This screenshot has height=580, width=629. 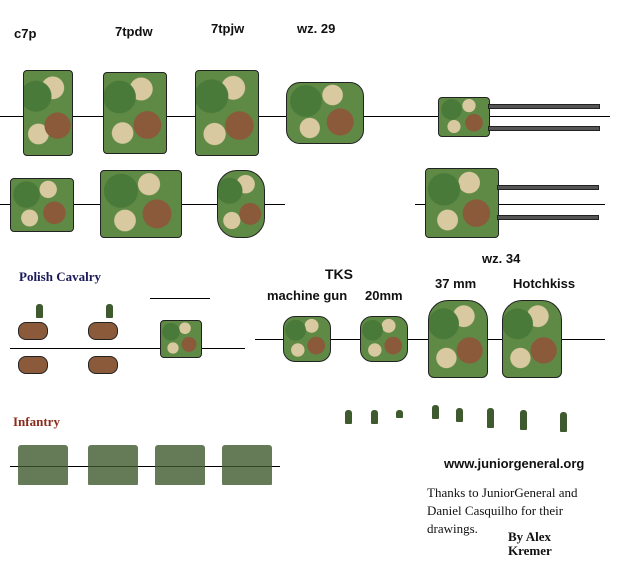 I want to click on gun-hotchkiss, so click(x=532, y=339).